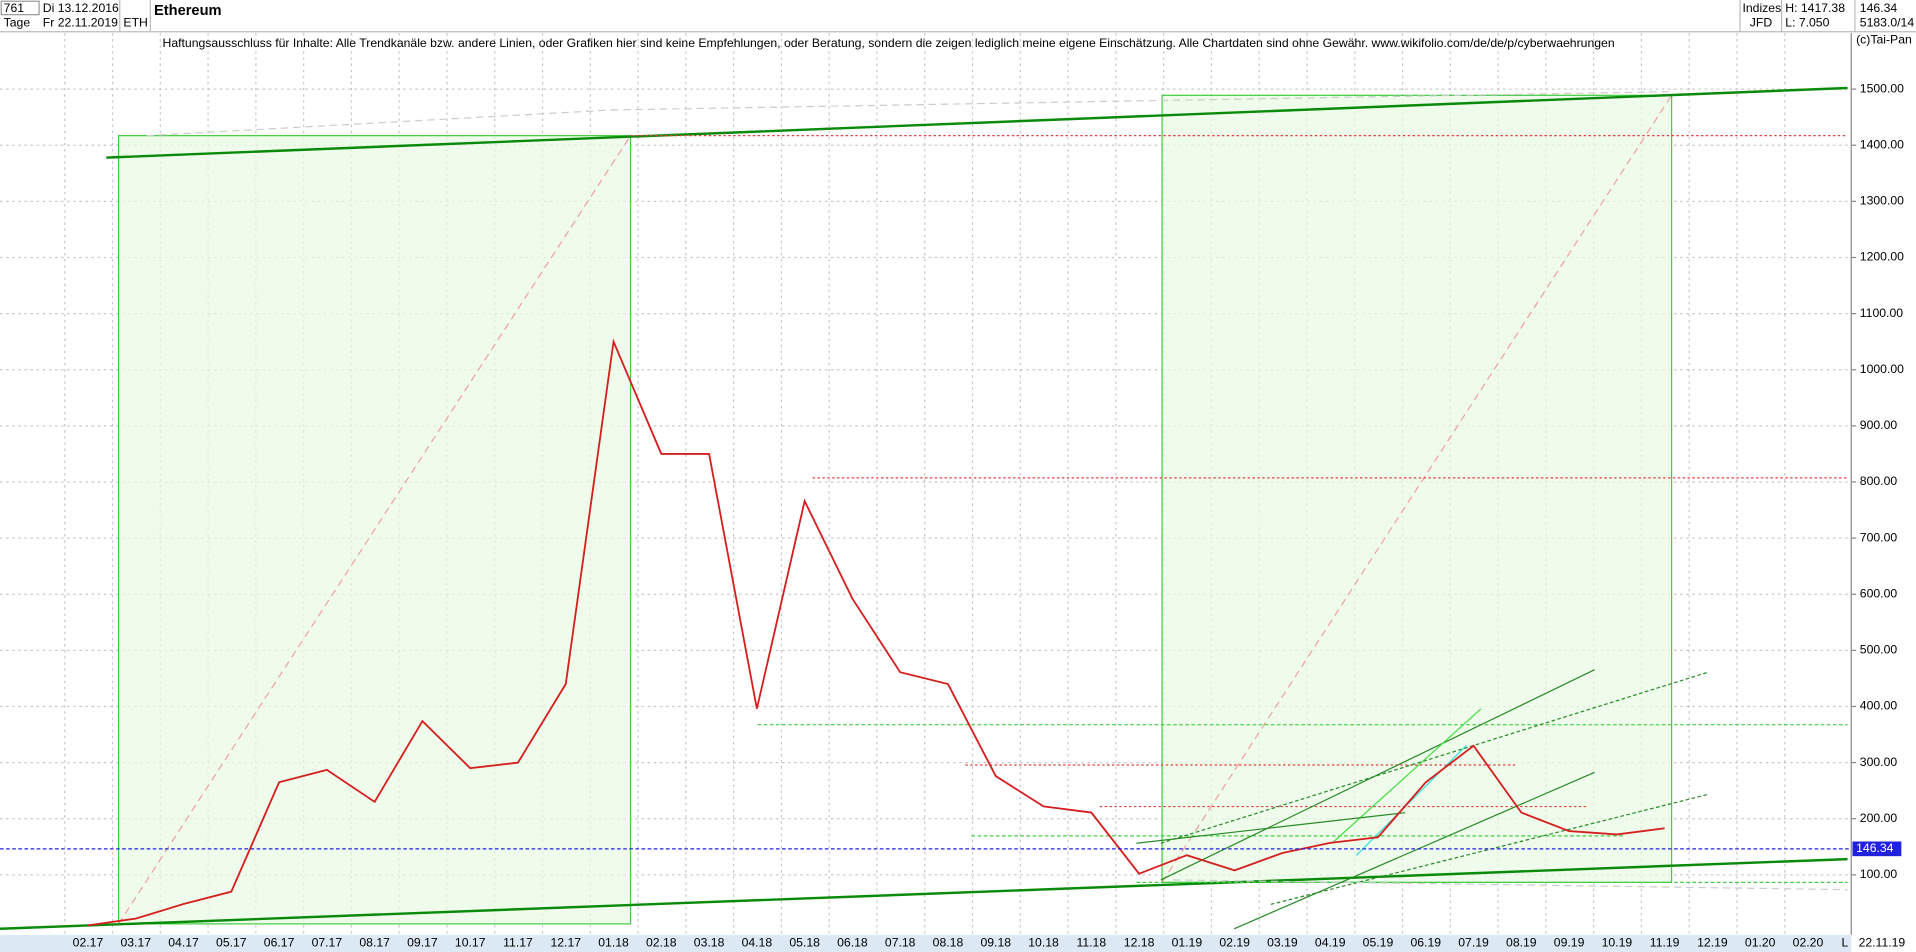 The width and height of the screenshot is (1916, 952). Describe the element at coordinates (1882, 943) in the screenshot. I see `last-date: 22.11.19` at that location.